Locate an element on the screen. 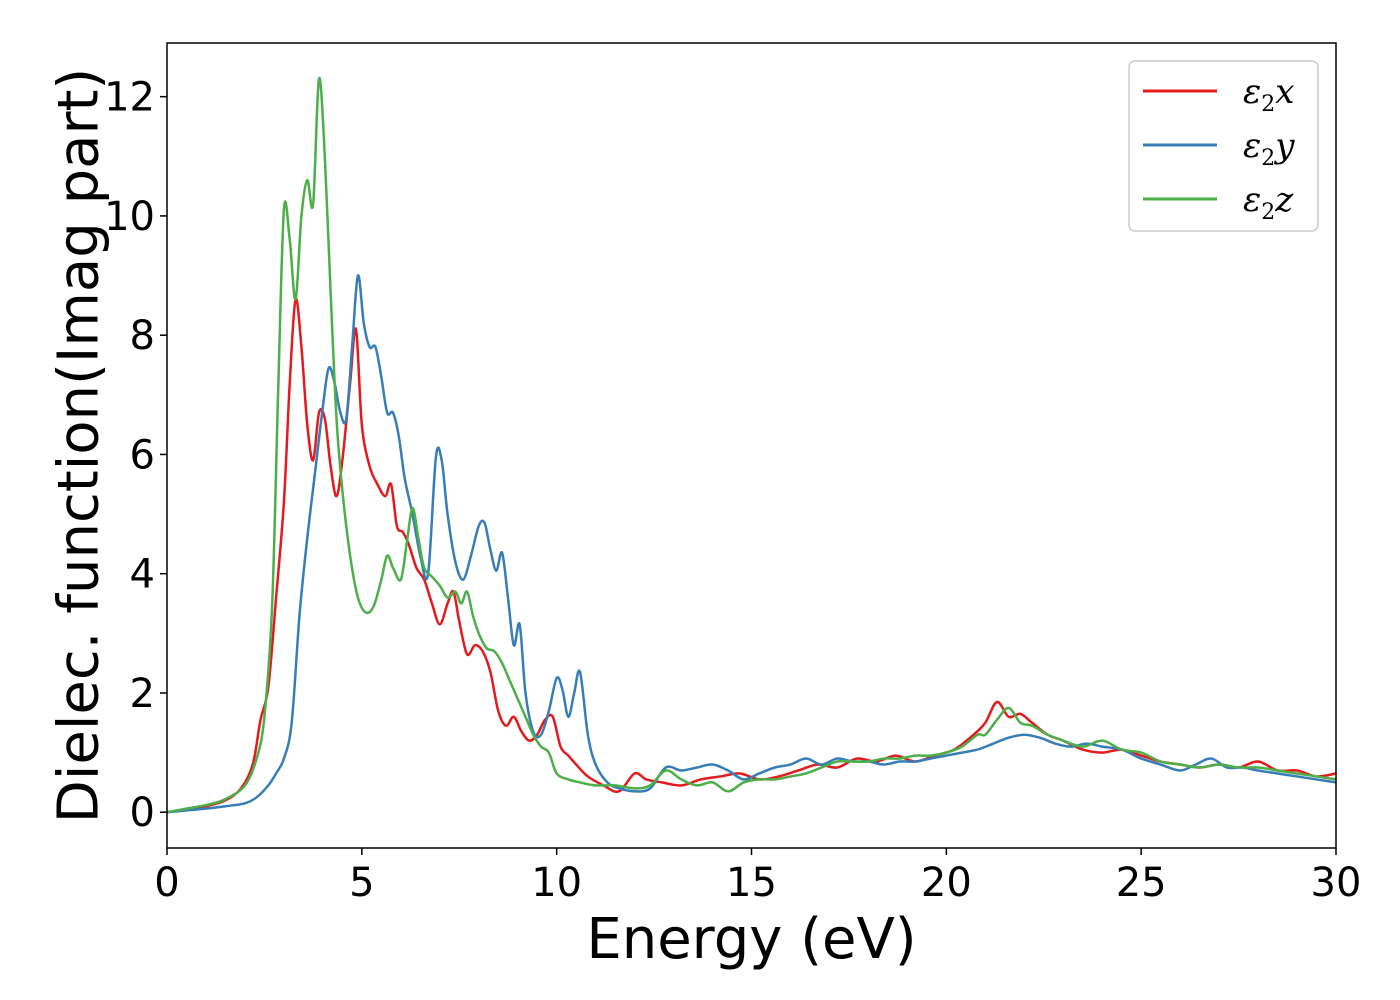 The image size is (1400, 1000). x-tick-label: 0 is located at coordinates (166, 883).